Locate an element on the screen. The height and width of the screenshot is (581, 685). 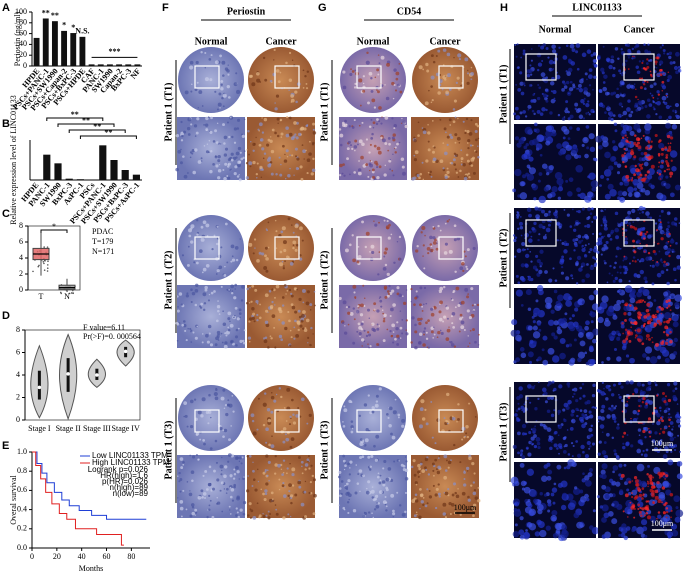
panel-letter: C is located at coordinates (6, 214).